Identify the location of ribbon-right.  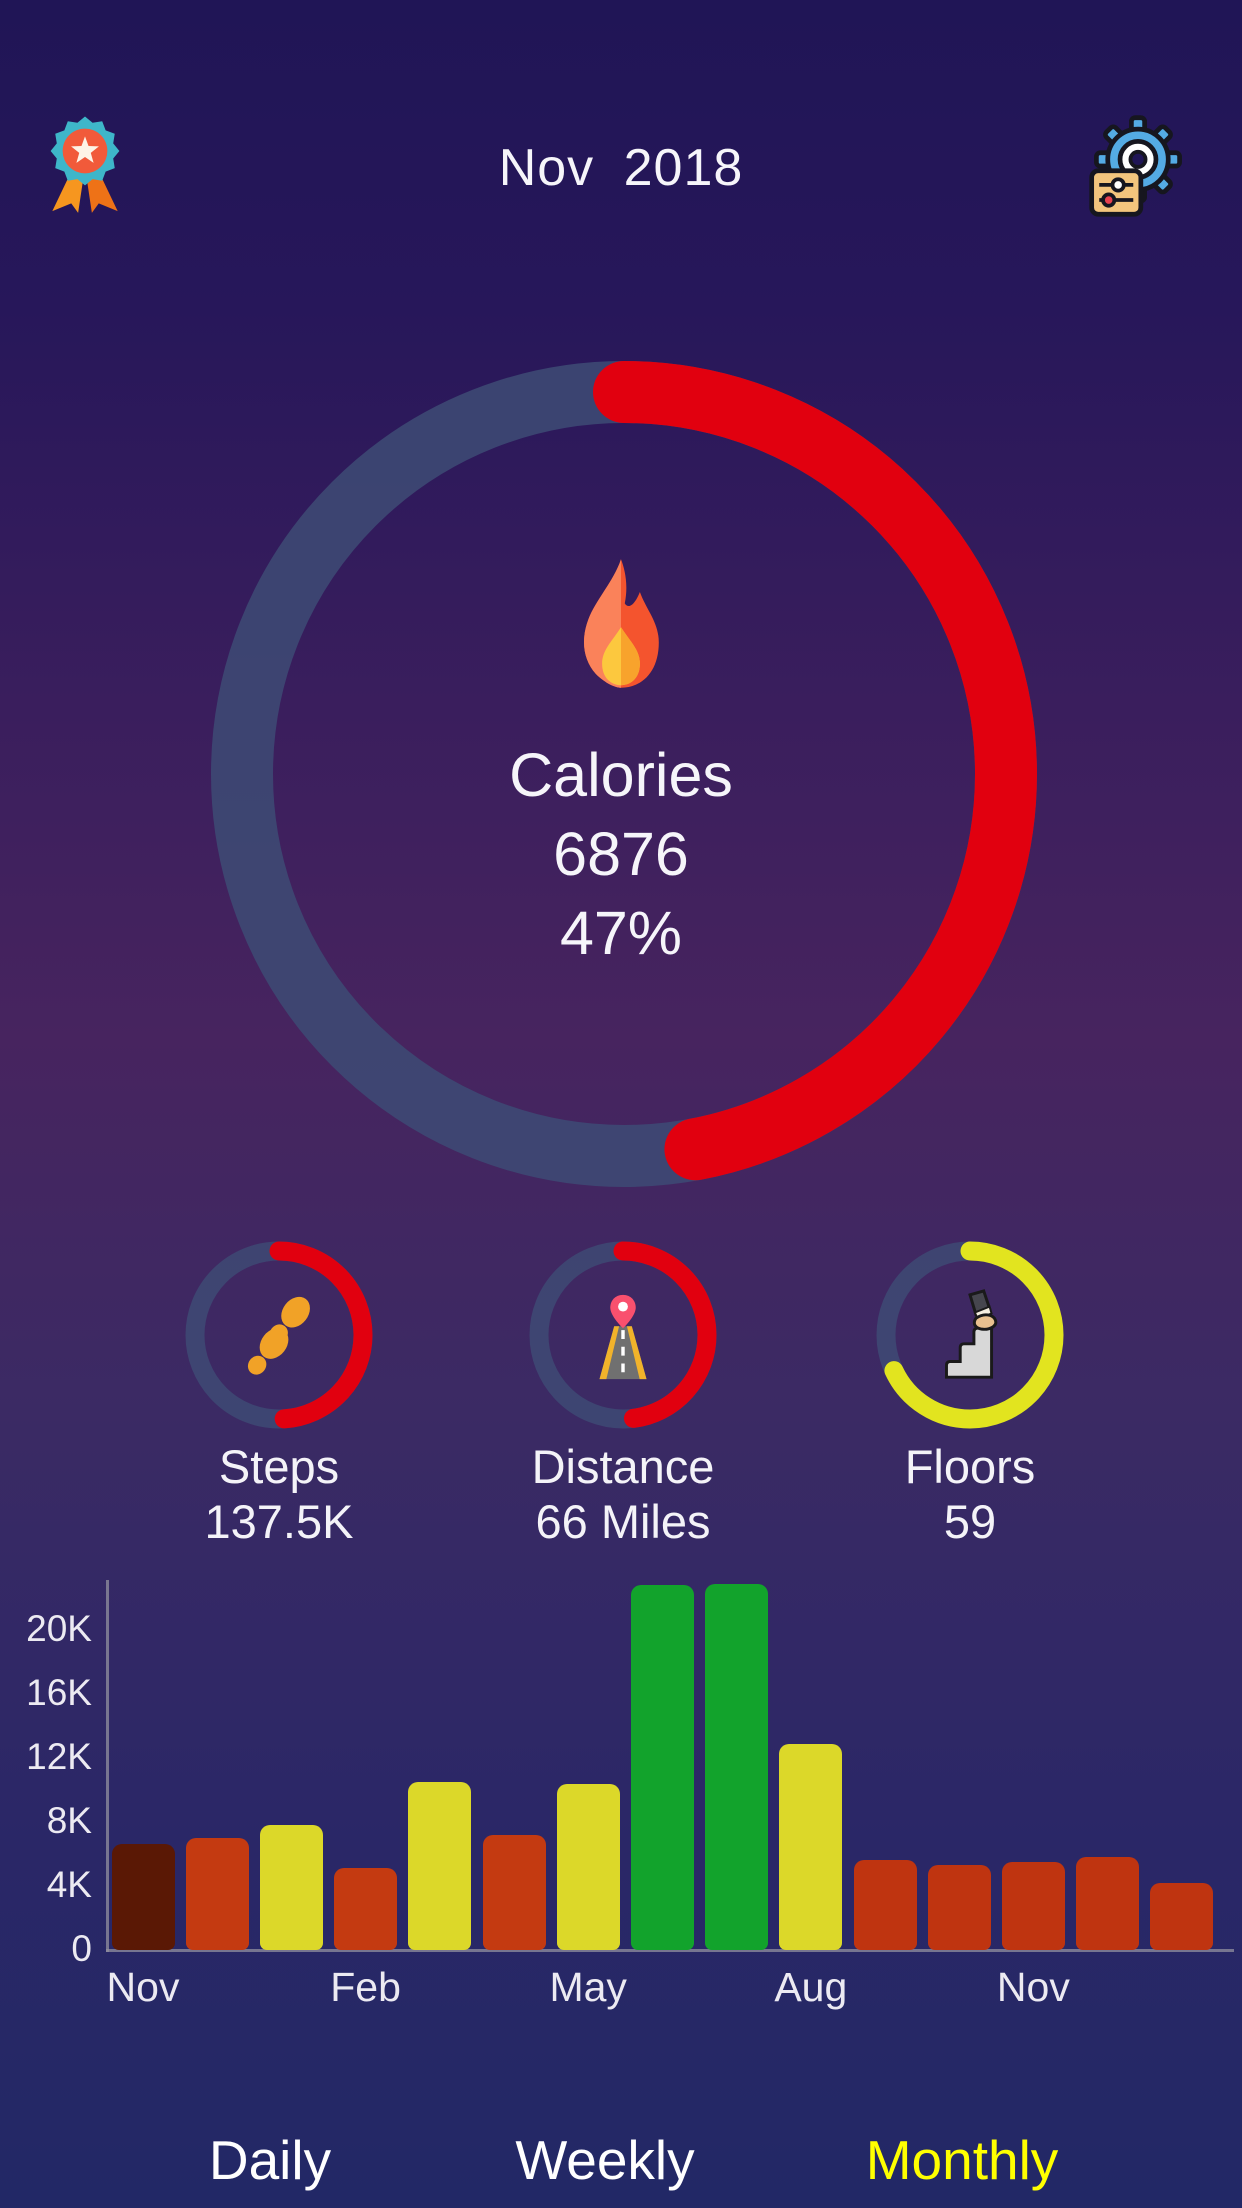
(102, 193).